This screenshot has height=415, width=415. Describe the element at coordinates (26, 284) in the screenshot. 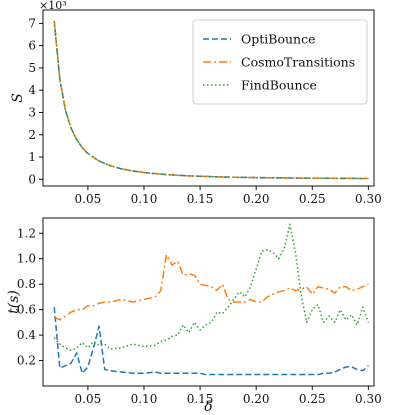

I see `y-tick-label: 0.8` at that location.